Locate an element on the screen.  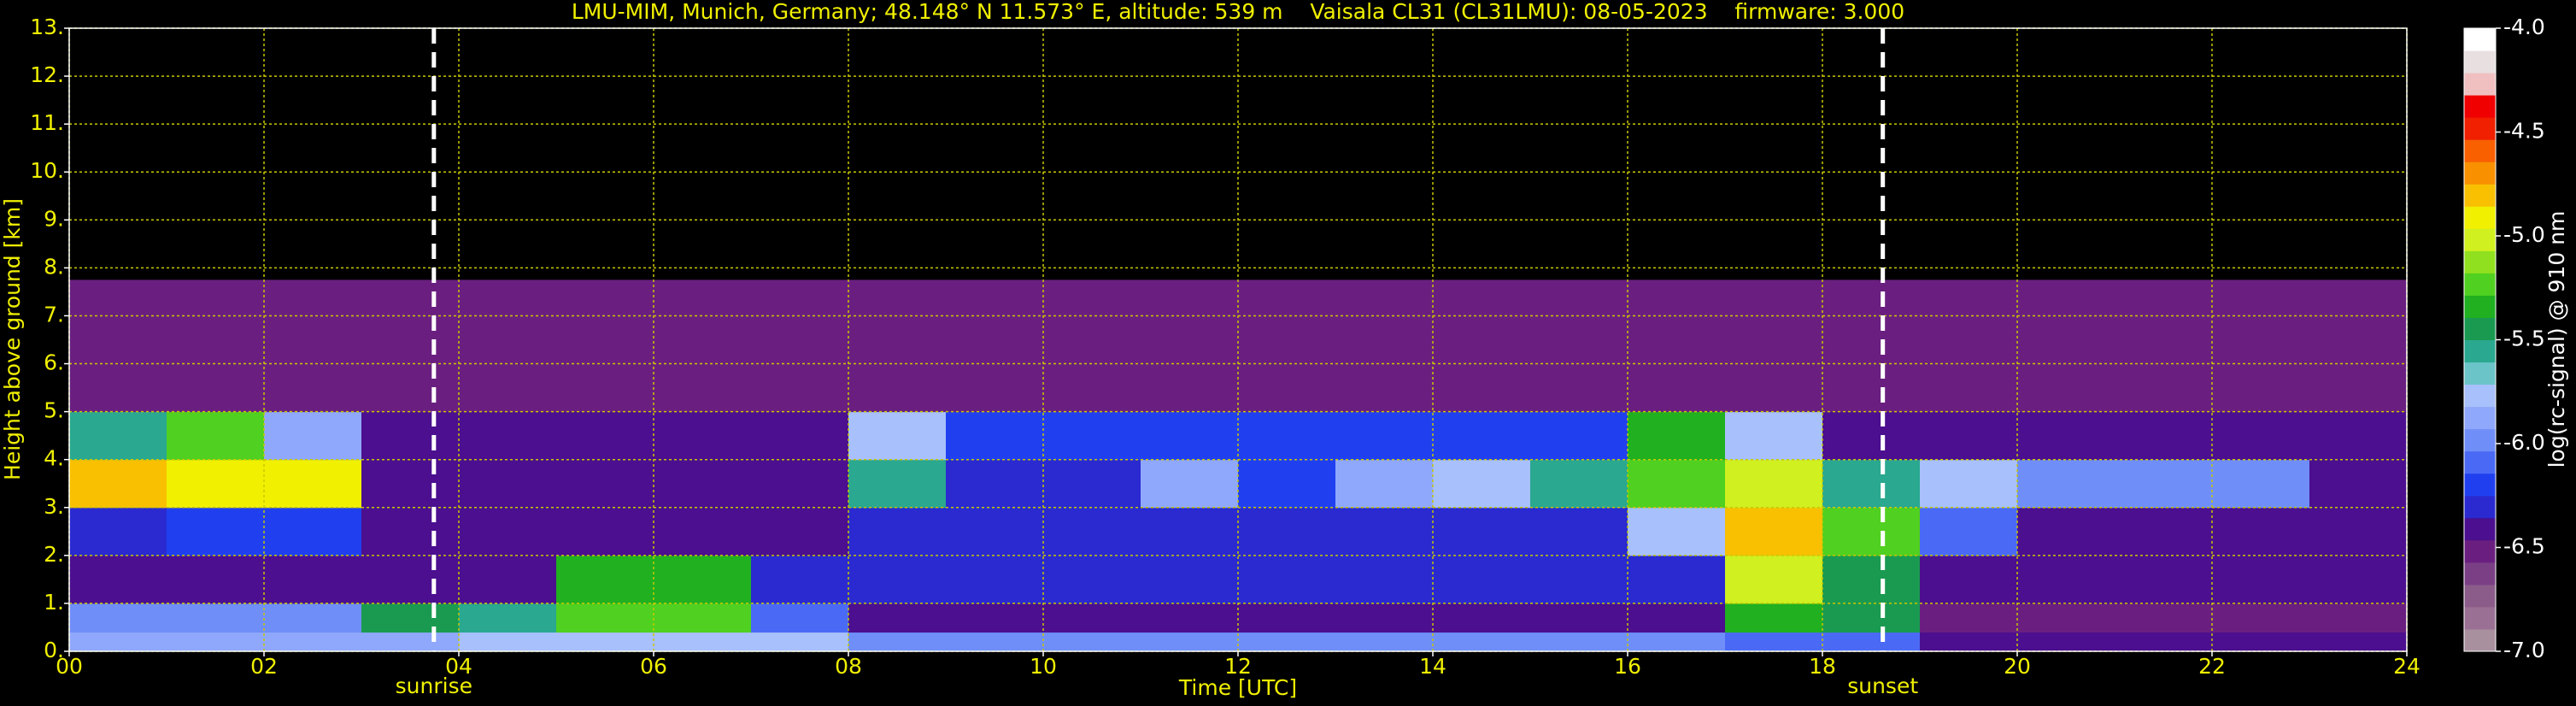
colorbar-tick-label: -4.5 is located at coordinates (2524, 131).